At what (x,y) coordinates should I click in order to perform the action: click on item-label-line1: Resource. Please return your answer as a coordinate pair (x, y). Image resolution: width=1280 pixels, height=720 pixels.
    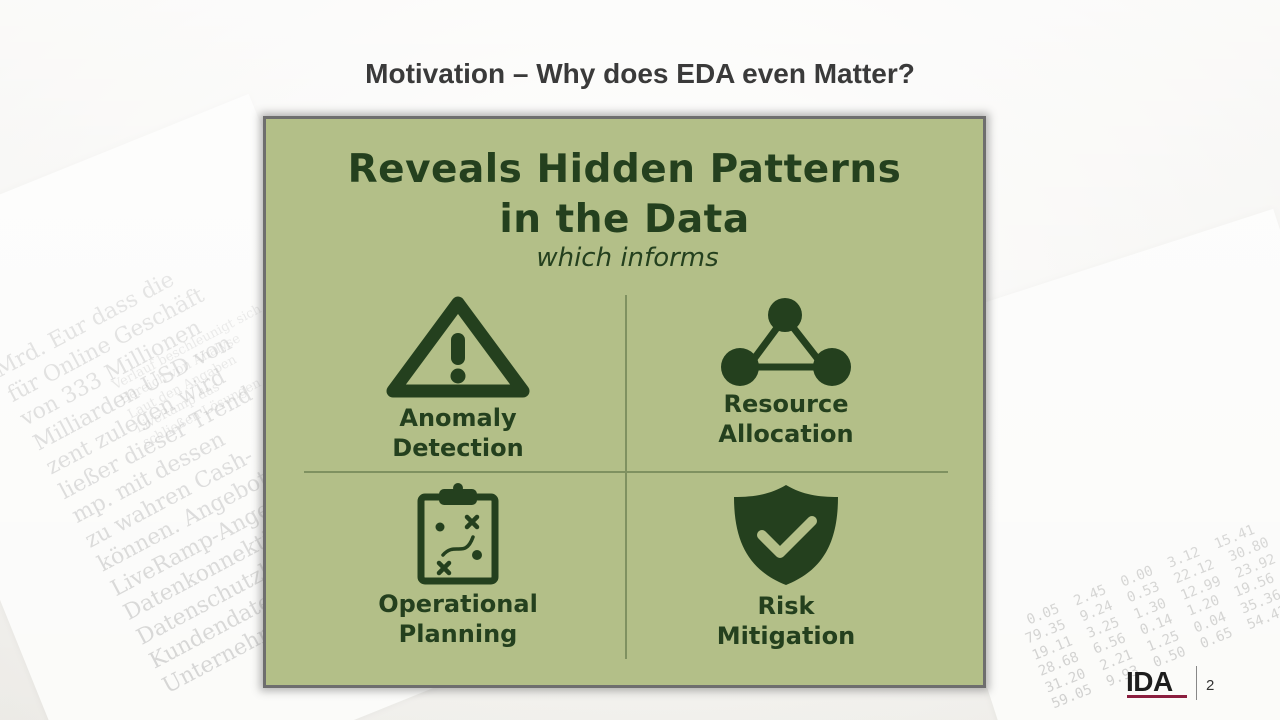
    Looking at the image, I should click on (786, 404).